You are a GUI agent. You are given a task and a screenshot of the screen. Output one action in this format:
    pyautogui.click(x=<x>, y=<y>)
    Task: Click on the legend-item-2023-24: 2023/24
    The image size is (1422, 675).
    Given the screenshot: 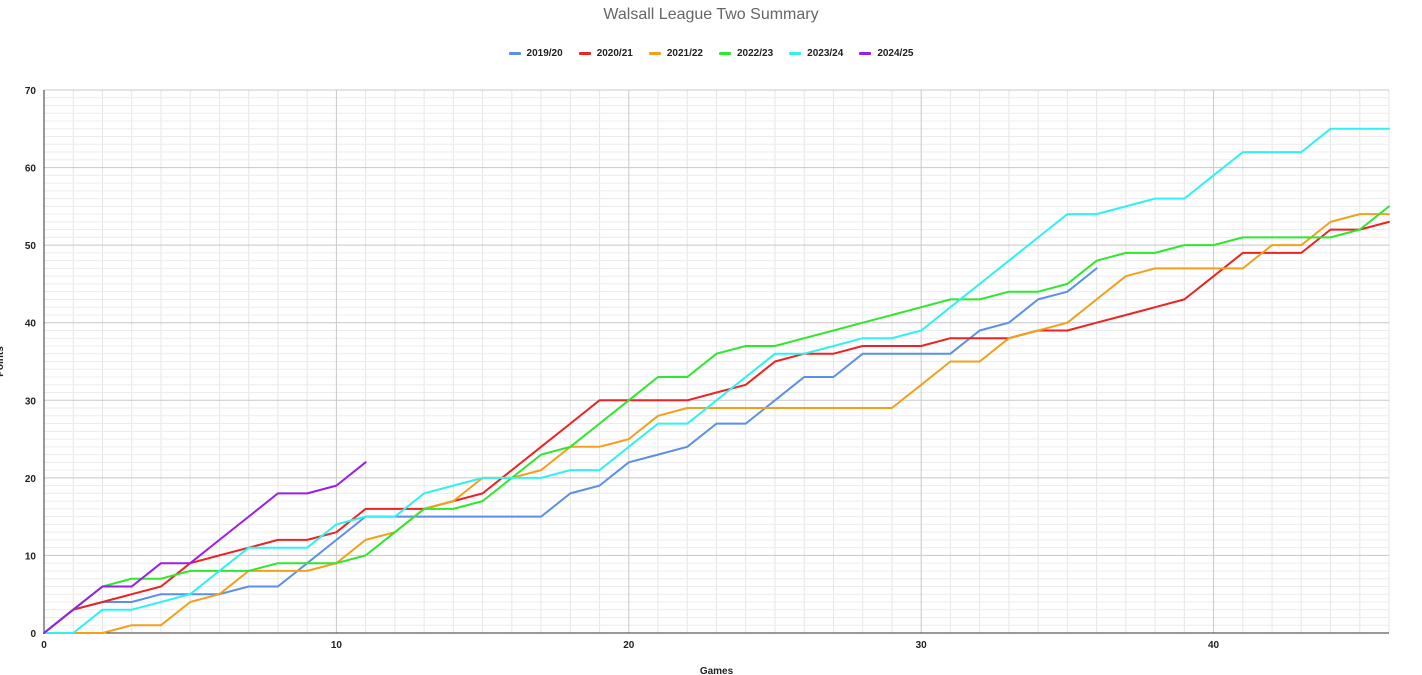 What is the action you would take?
    pyautogui.click(x=816, y=53)
    